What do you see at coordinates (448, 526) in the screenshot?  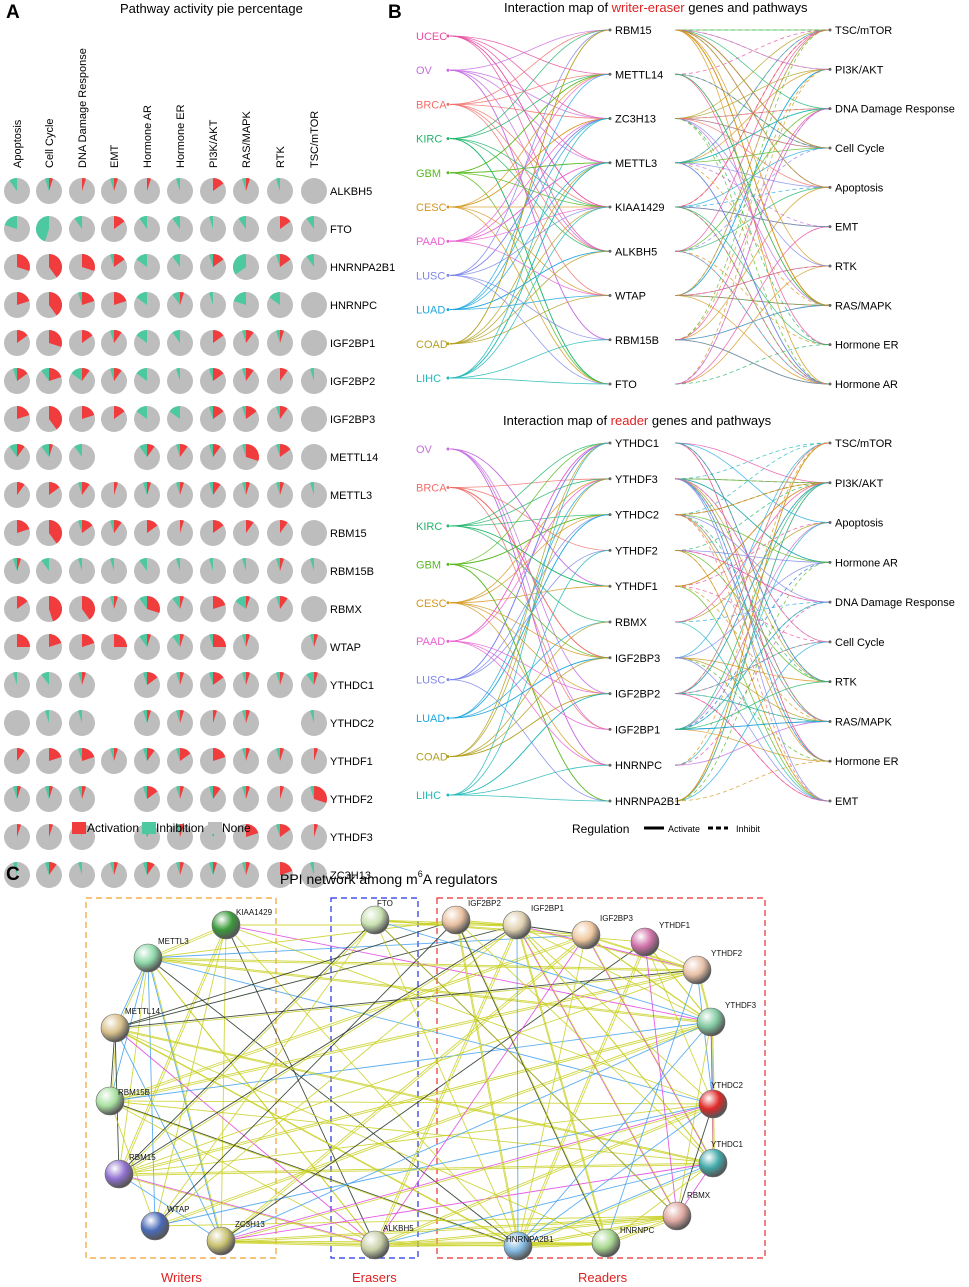 I see `cancer-node-kirc` at bounding box center [448, 526].